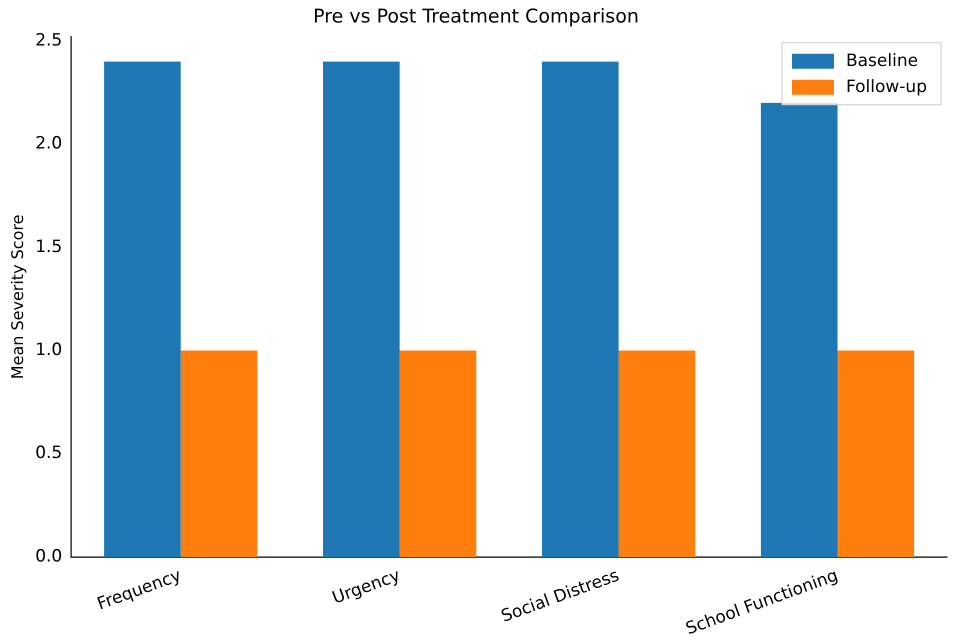 The height and width of the screenshot is (643, 955). Describe the element at coordinates (48, 453) in the screenshot. I see `y-tick-label: 0.5` at that location.